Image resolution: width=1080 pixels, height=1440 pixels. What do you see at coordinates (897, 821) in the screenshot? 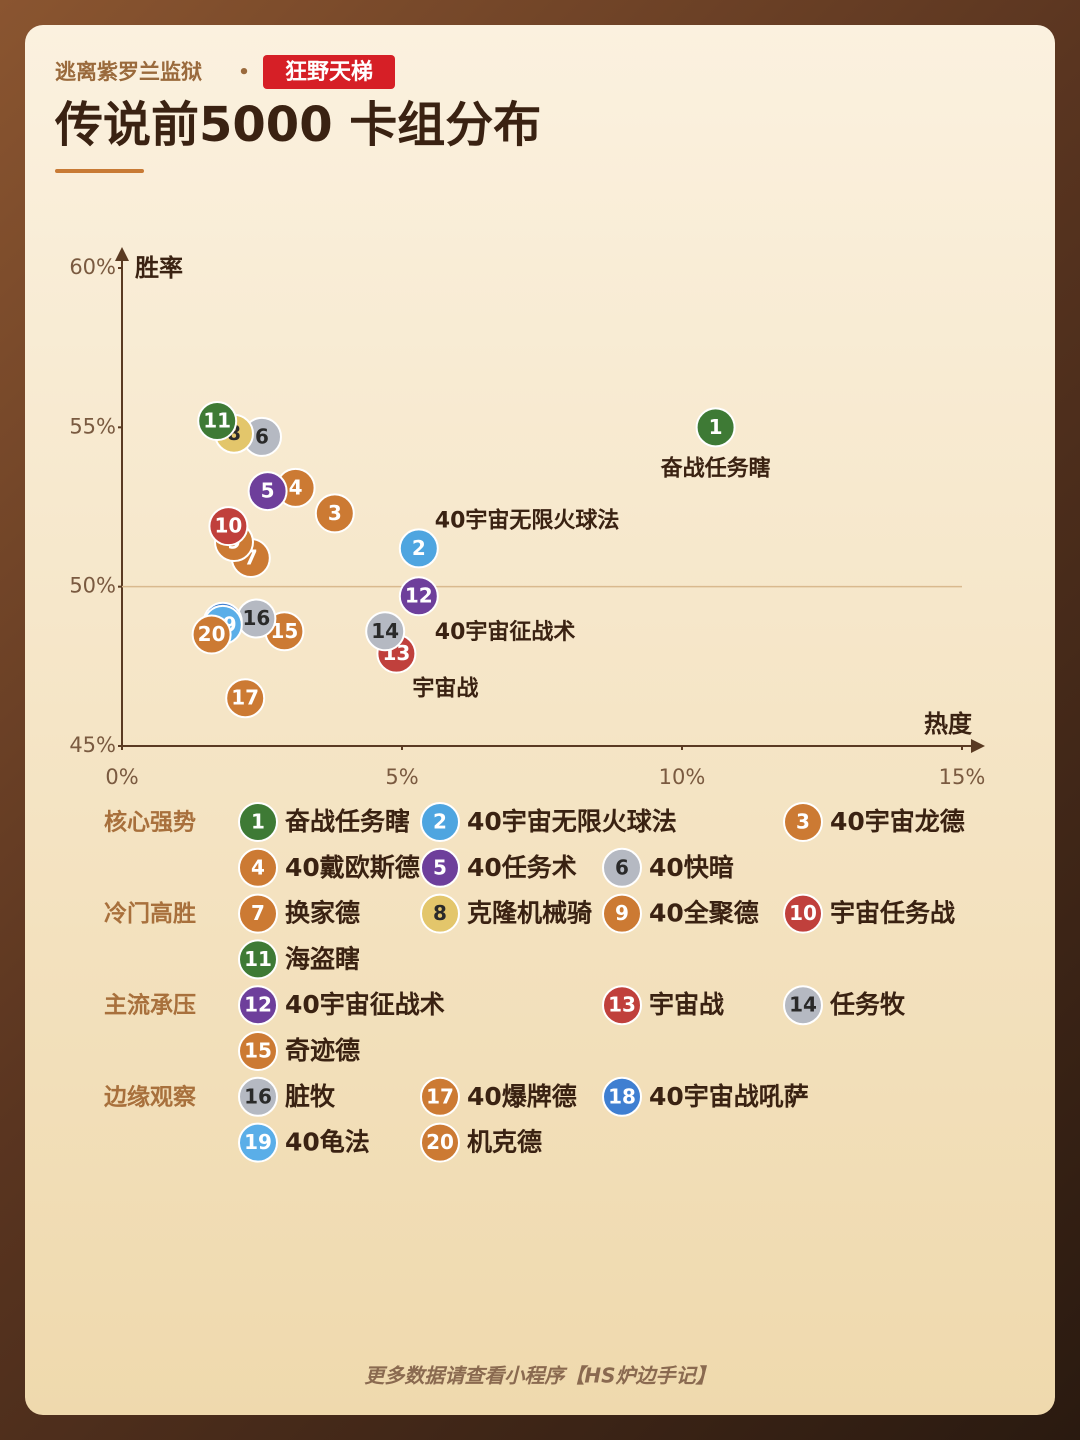
I see `legend-label: 40宇宙龙德` at bounding box center [897, 821].